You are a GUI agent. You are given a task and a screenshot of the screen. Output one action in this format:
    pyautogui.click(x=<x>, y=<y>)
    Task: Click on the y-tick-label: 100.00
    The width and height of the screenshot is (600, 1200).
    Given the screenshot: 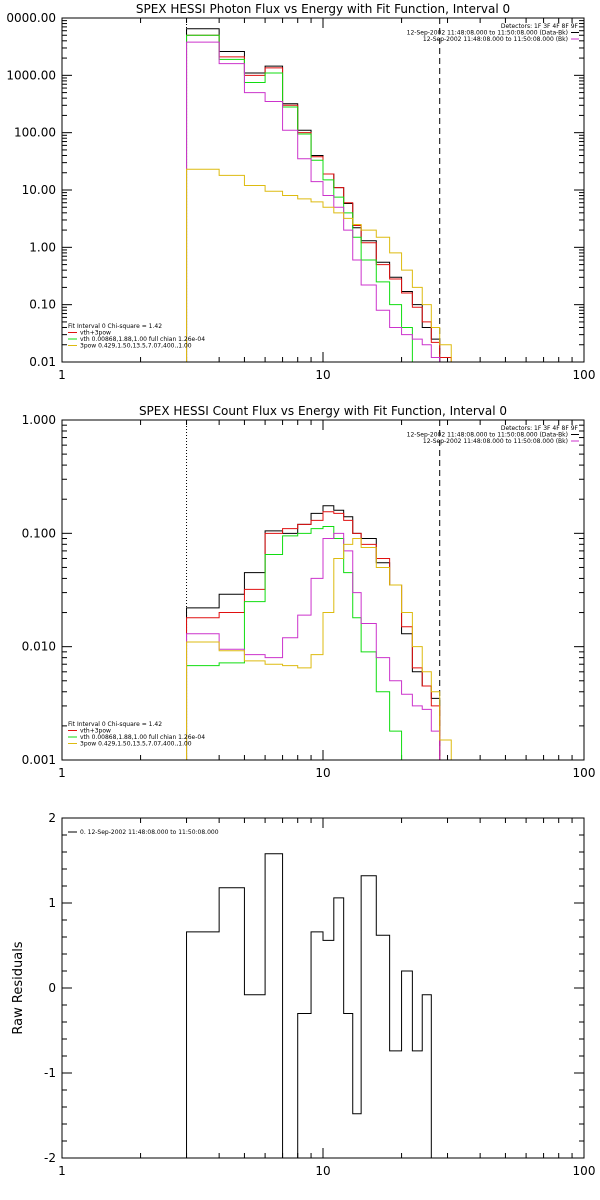 What is the action you would take?
    pyautogui.click(x=35, y=133)
    